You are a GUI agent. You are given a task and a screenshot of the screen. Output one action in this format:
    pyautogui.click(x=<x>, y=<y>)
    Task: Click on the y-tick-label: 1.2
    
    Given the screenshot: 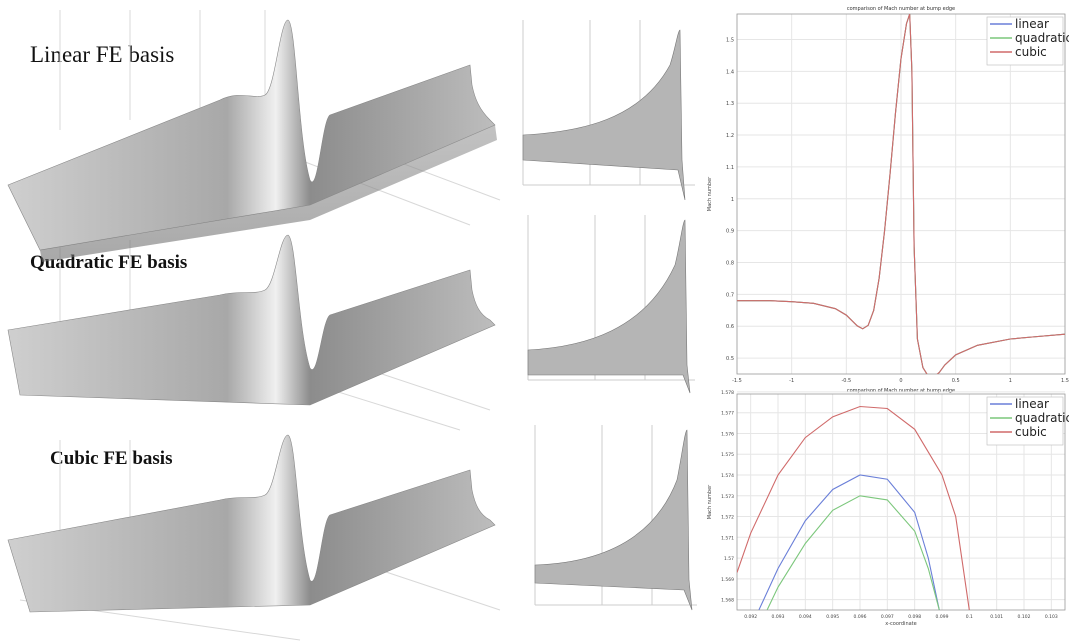 What is the action you would take?
    pyautogui.click(x=730, y=136)
    